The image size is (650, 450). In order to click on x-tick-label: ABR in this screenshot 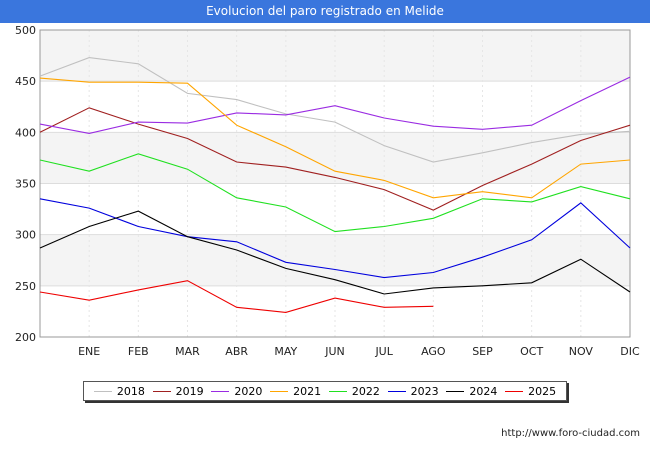, I will do `click(236, 351)`.